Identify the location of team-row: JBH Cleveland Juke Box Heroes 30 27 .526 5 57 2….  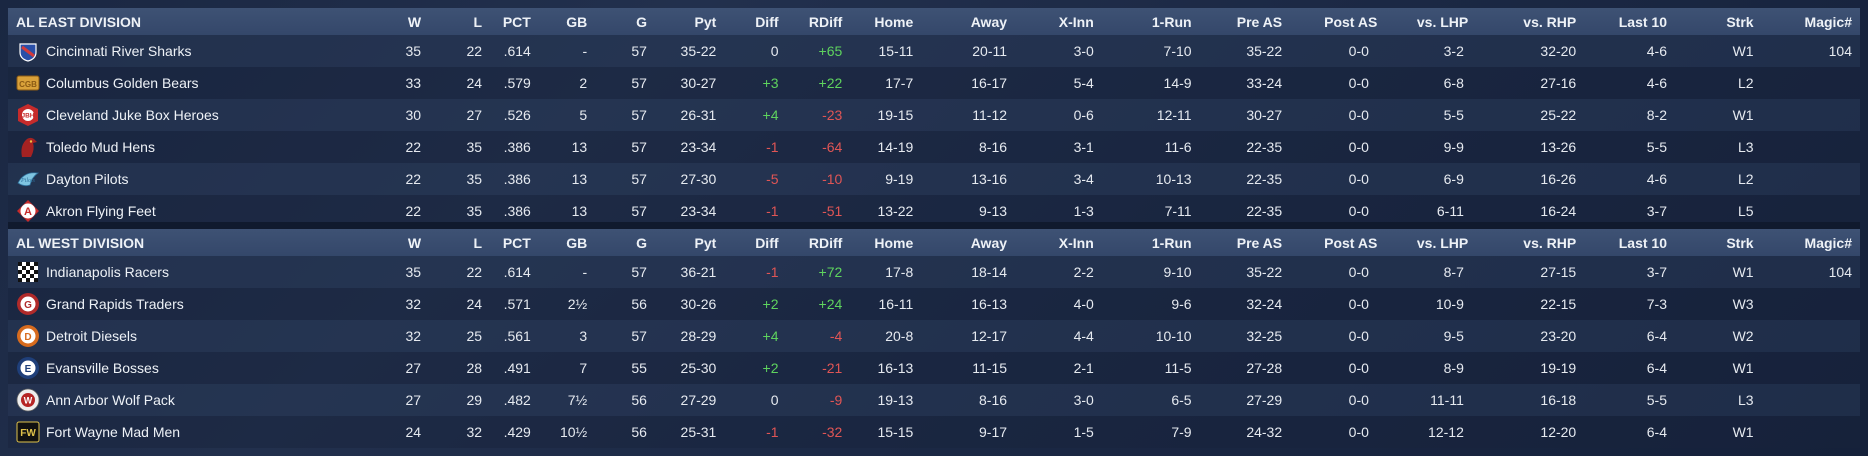
(934, 115).